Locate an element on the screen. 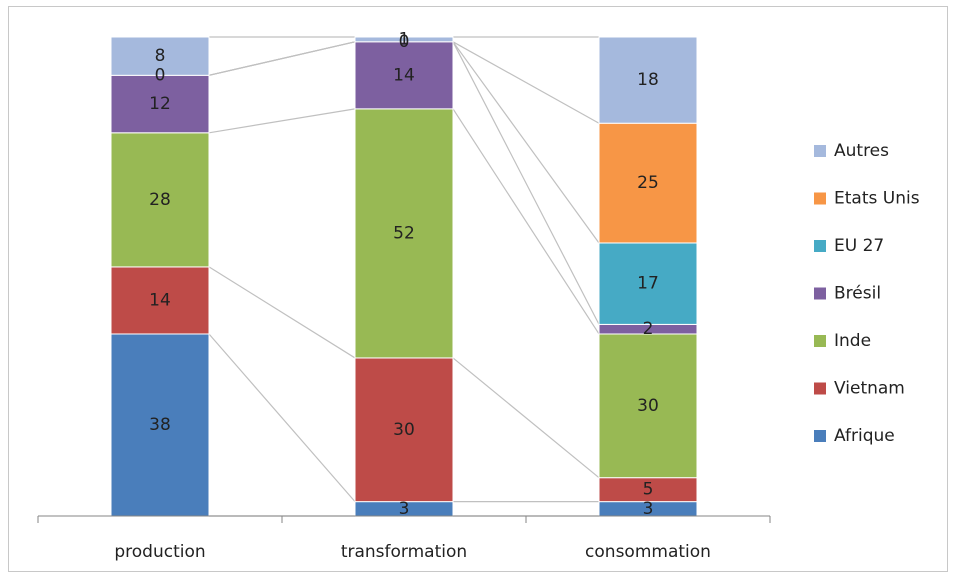 This screenshot has width=957, height=579. data-label: 17 is located at coordinates (648, 284).